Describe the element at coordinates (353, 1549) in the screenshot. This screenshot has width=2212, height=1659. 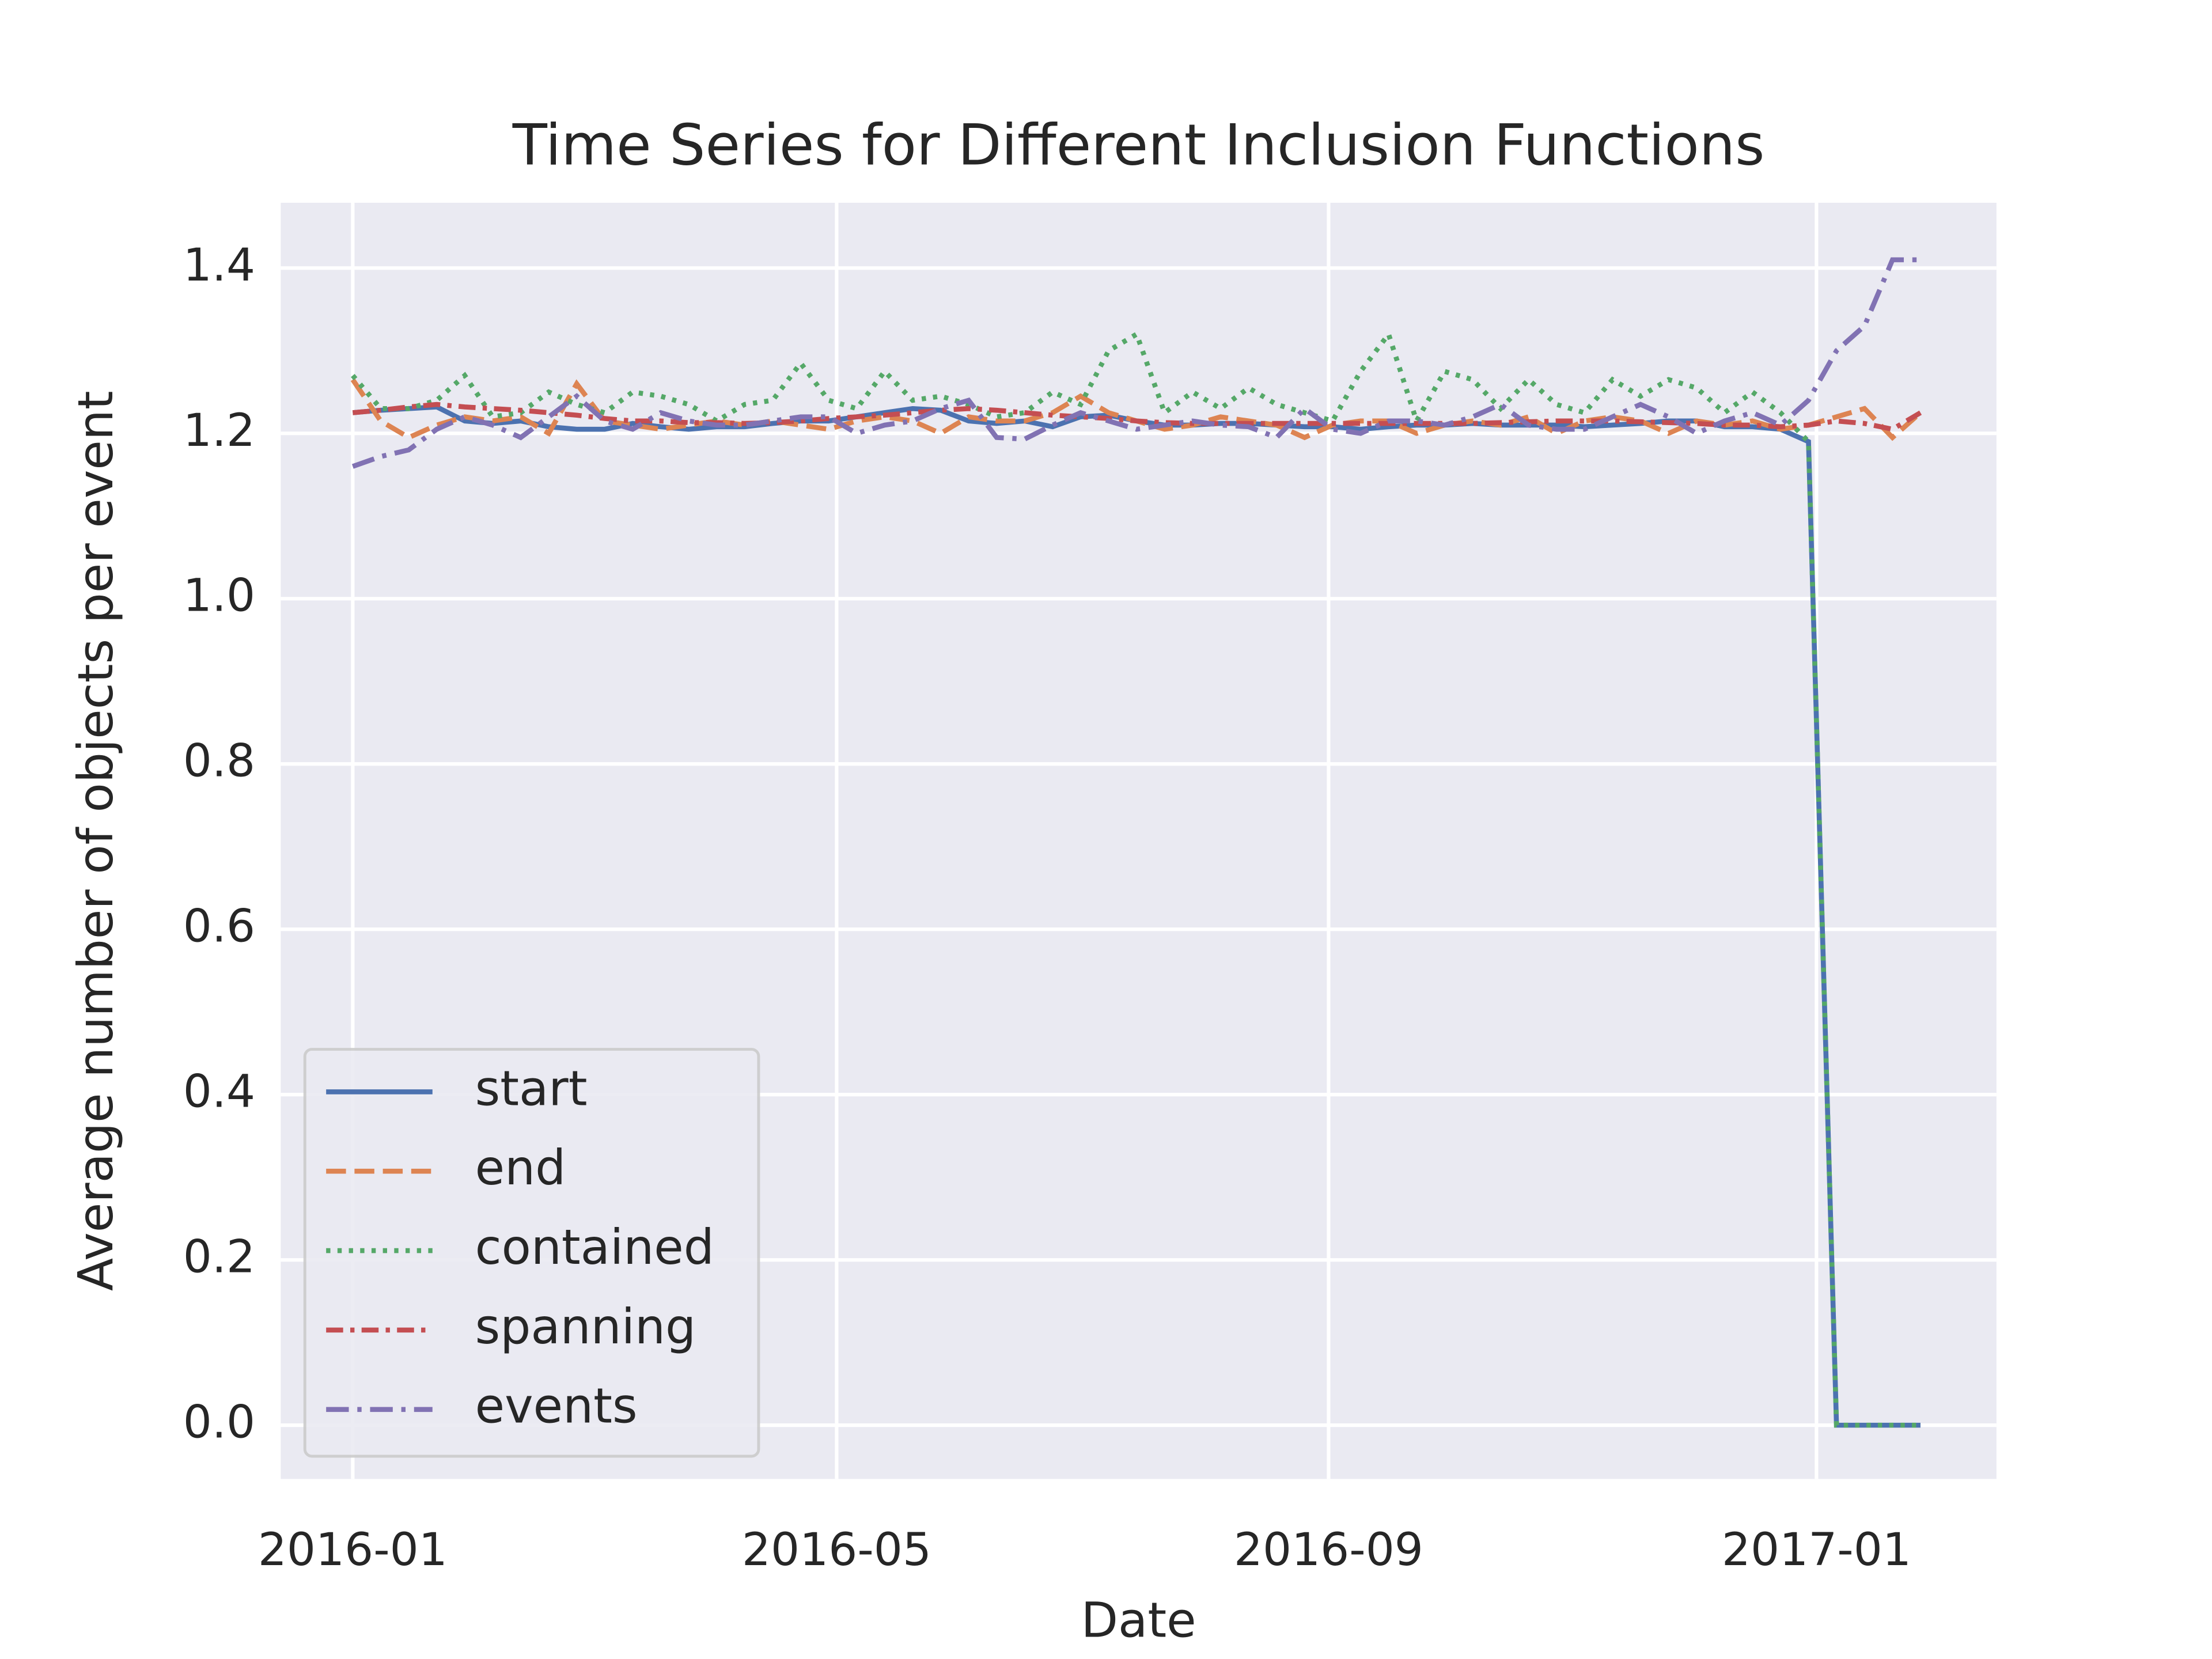
I see `x-tick-label: 2016-01` at that location.